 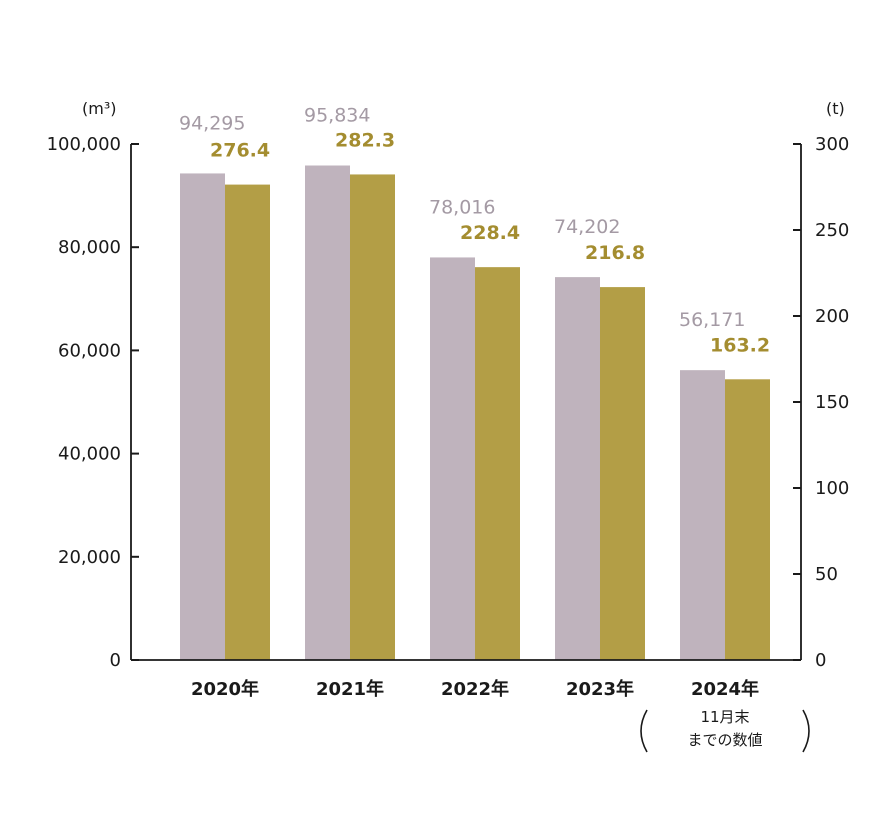 What do you see at coordinates (832, 402) in the screenshot?
I see `y-right-tick-label-3: 150` at bounding box center [832, 402].